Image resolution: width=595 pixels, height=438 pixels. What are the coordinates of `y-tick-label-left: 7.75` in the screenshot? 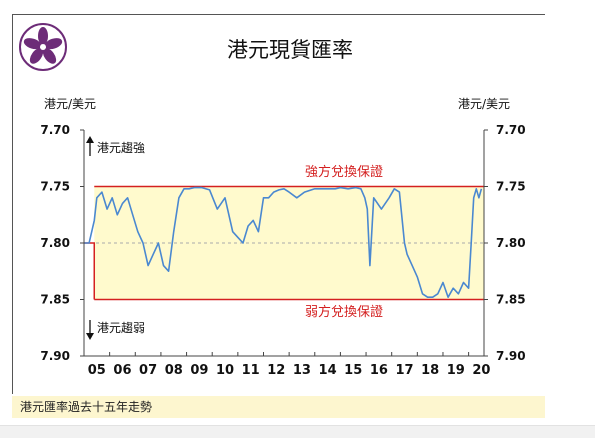 It's located at (55, 187).